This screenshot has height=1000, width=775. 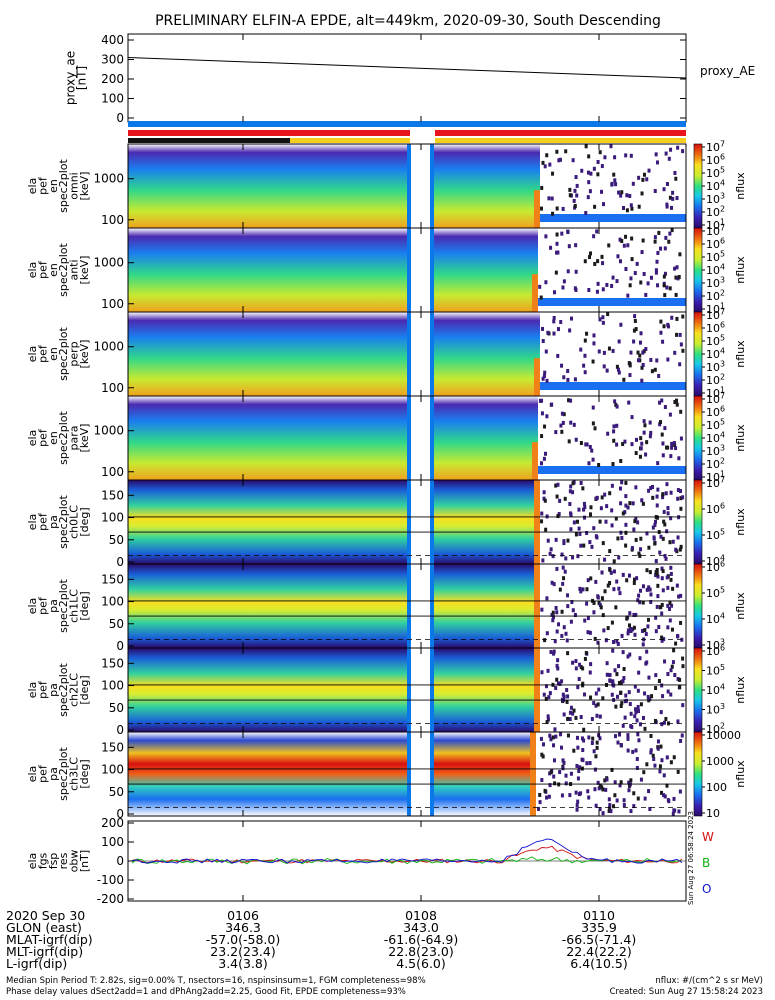 I want to click on spectrogram-right, so click(x=486, y=438).